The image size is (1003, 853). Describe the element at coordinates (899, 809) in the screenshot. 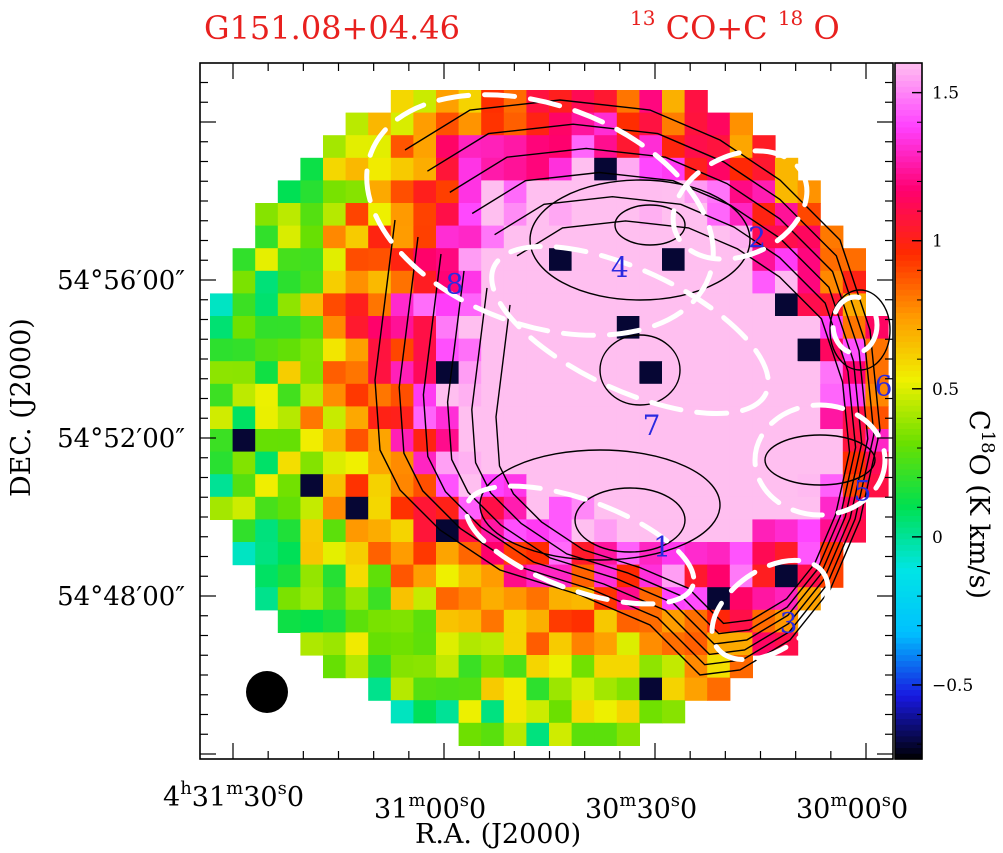

I see `x-tick-frac: 0` at that location.